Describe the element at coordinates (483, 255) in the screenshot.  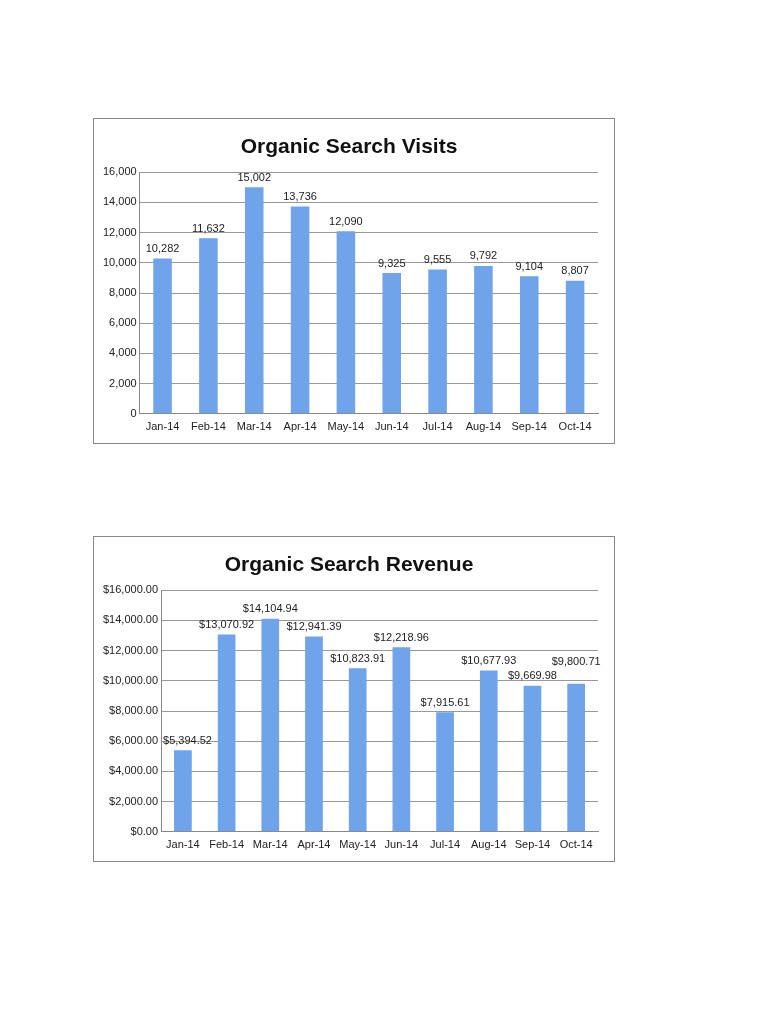
I see `data-label: 9,792` at that location.